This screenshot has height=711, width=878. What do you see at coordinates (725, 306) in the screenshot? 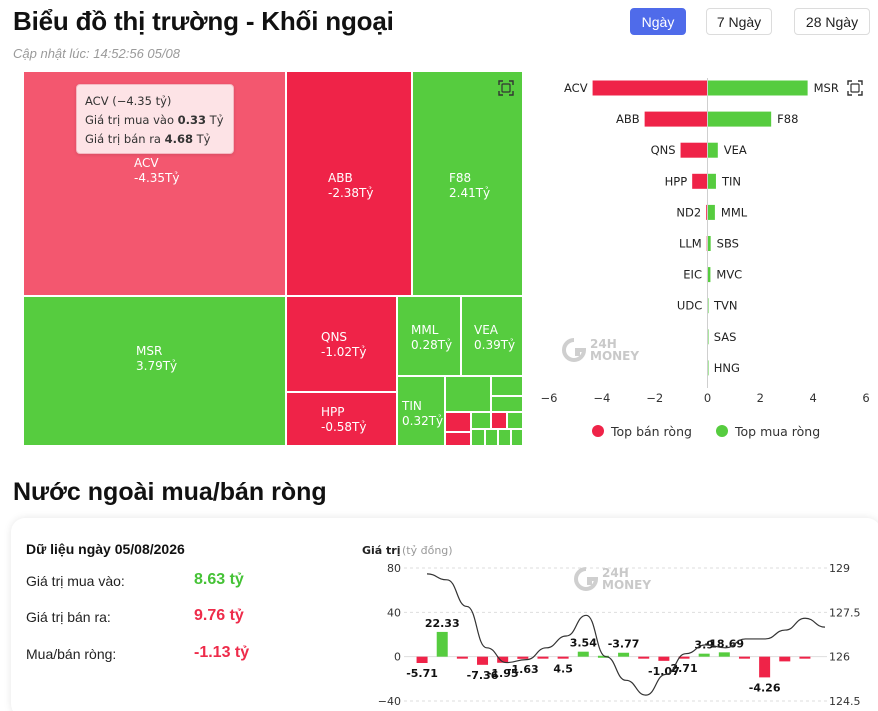
I see `buy-label: TVN` at bounding box center [725, 306].